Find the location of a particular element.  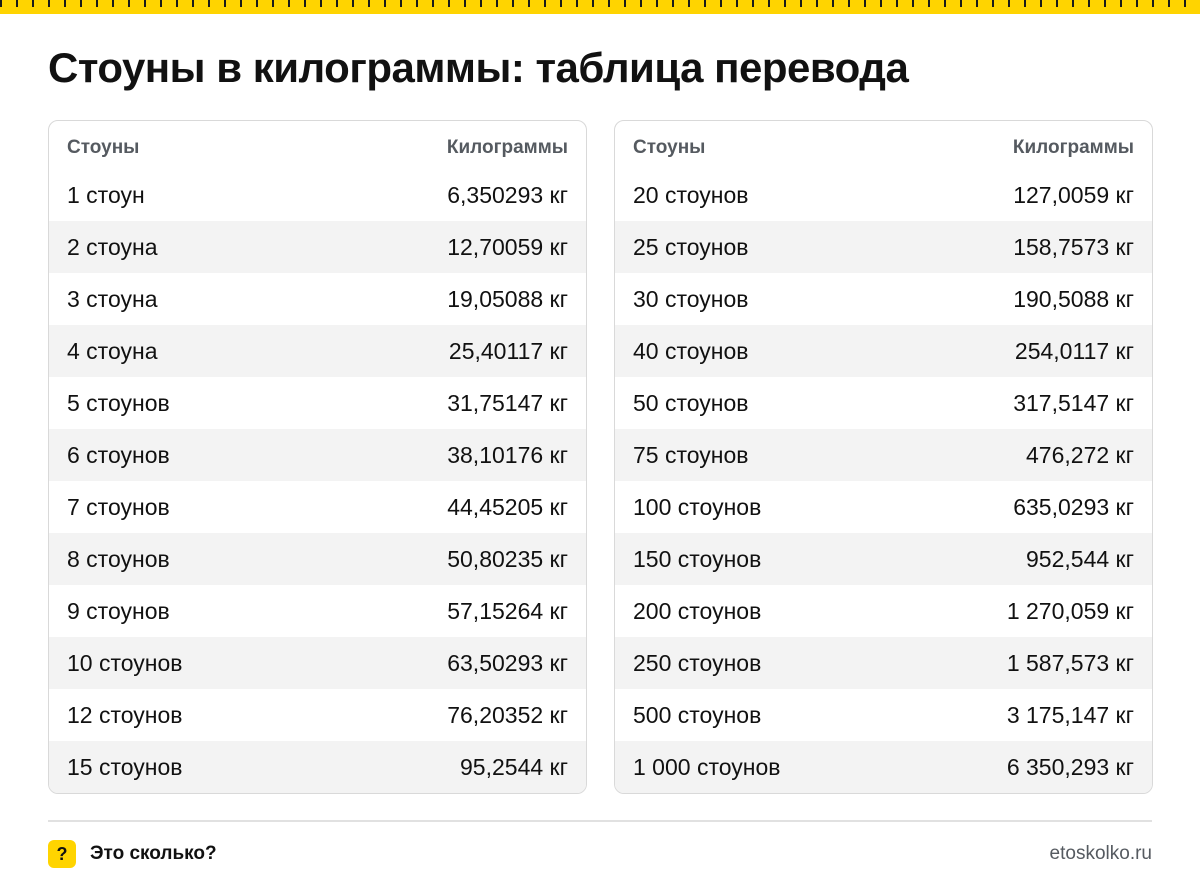

kilograms-cell: 6 350,293 кг is located at coordinates (1070, 766).